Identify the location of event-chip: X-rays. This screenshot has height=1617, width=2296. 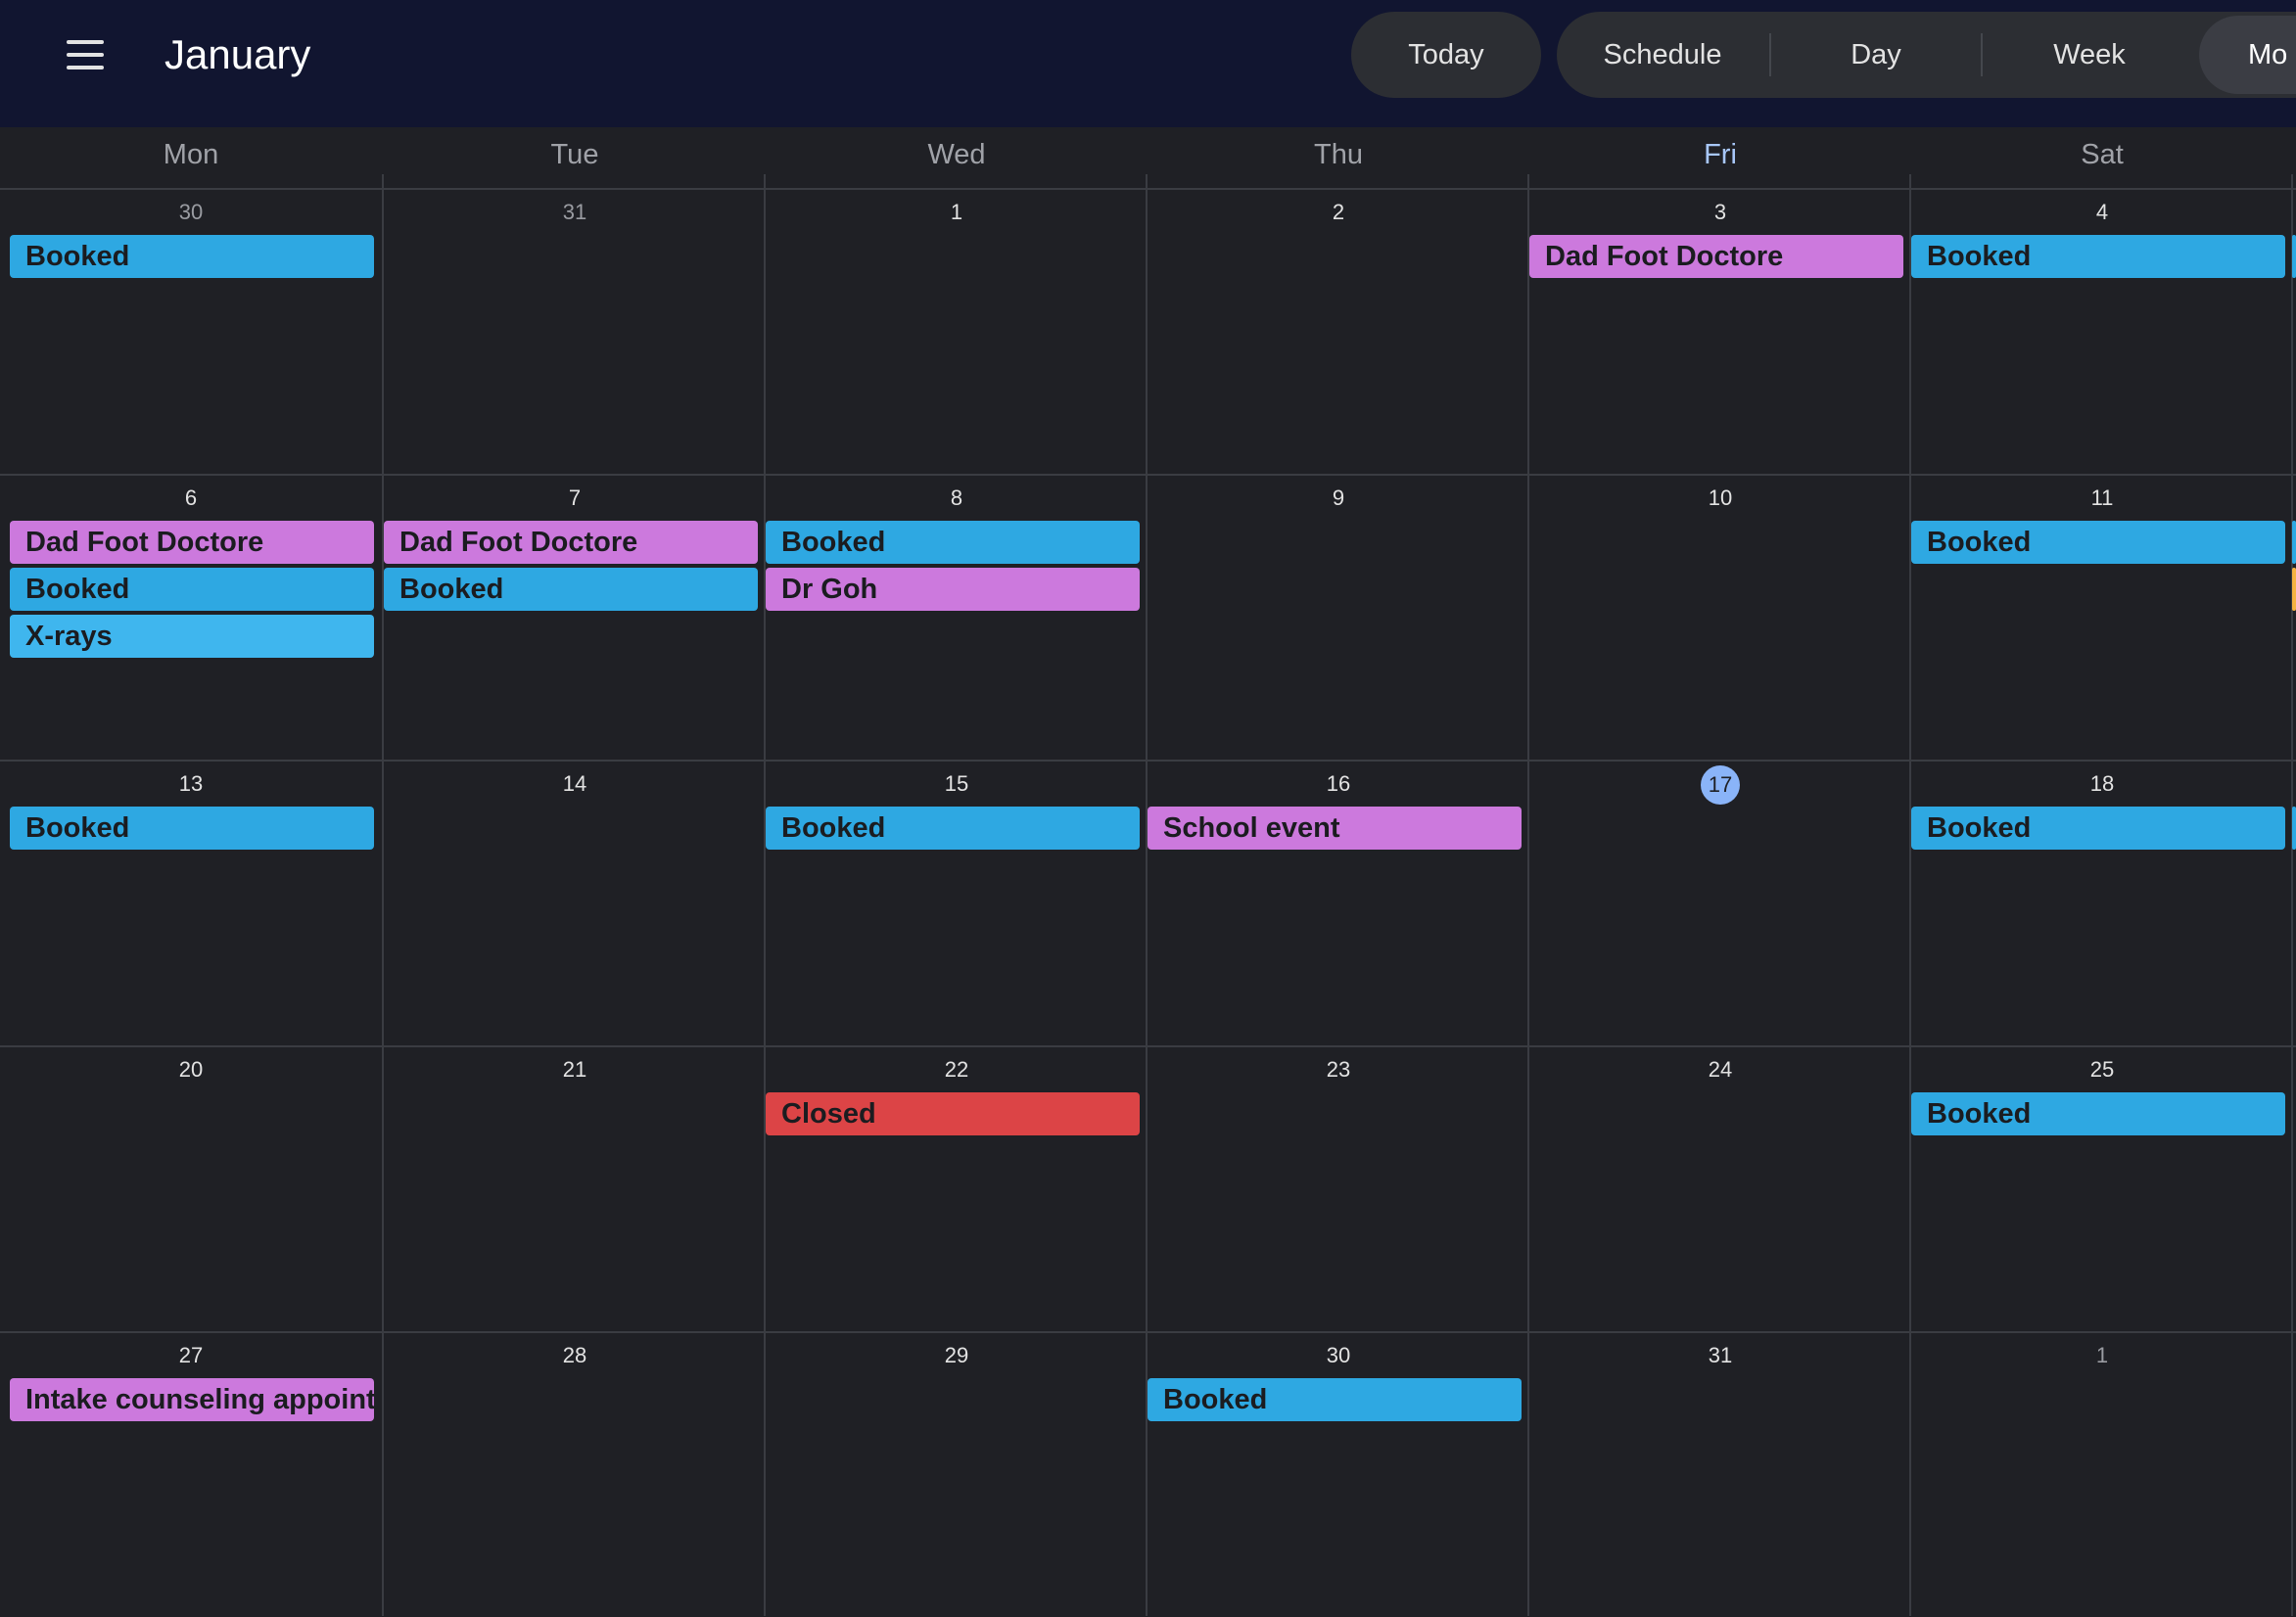
(192, 636).